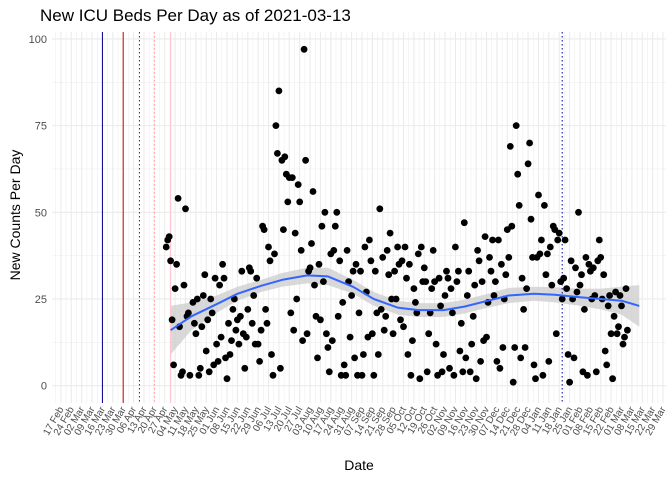  What do you see at coordinates (41, 300) in the screenshot?
I see `y-tick-label: 25` at bounding box center [41, 300].